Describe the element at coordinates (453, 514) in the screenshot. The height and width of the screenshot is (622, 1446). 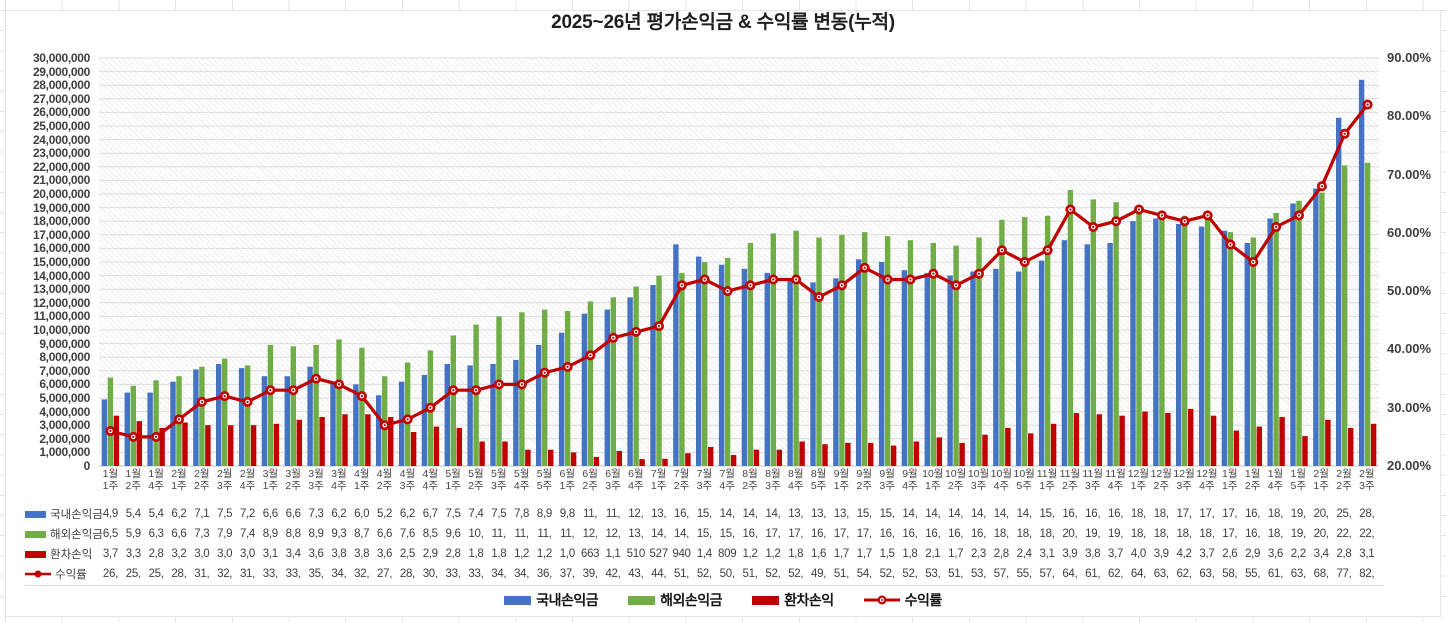
I see `table-cell-domestic: 7,5` at that location.